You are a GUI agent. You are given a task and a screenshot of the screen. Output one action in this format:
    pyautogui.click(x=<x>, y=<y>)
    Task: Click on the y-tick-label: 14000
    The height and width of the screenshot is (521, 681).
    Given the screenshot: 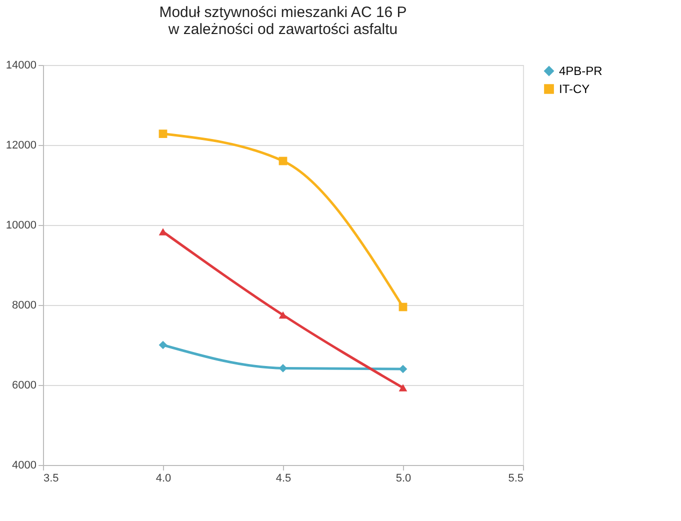 What is the action you would take?
    pyautogui.click(x=21, y=66)
    